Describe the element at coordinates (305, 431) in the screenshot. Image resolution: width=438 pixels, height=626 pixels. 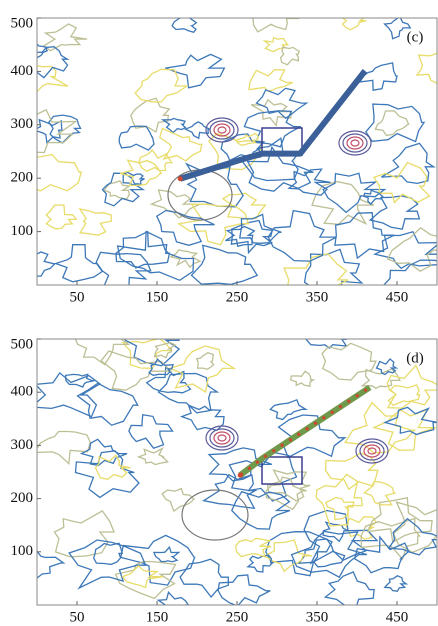
I see `track-line` at that location.